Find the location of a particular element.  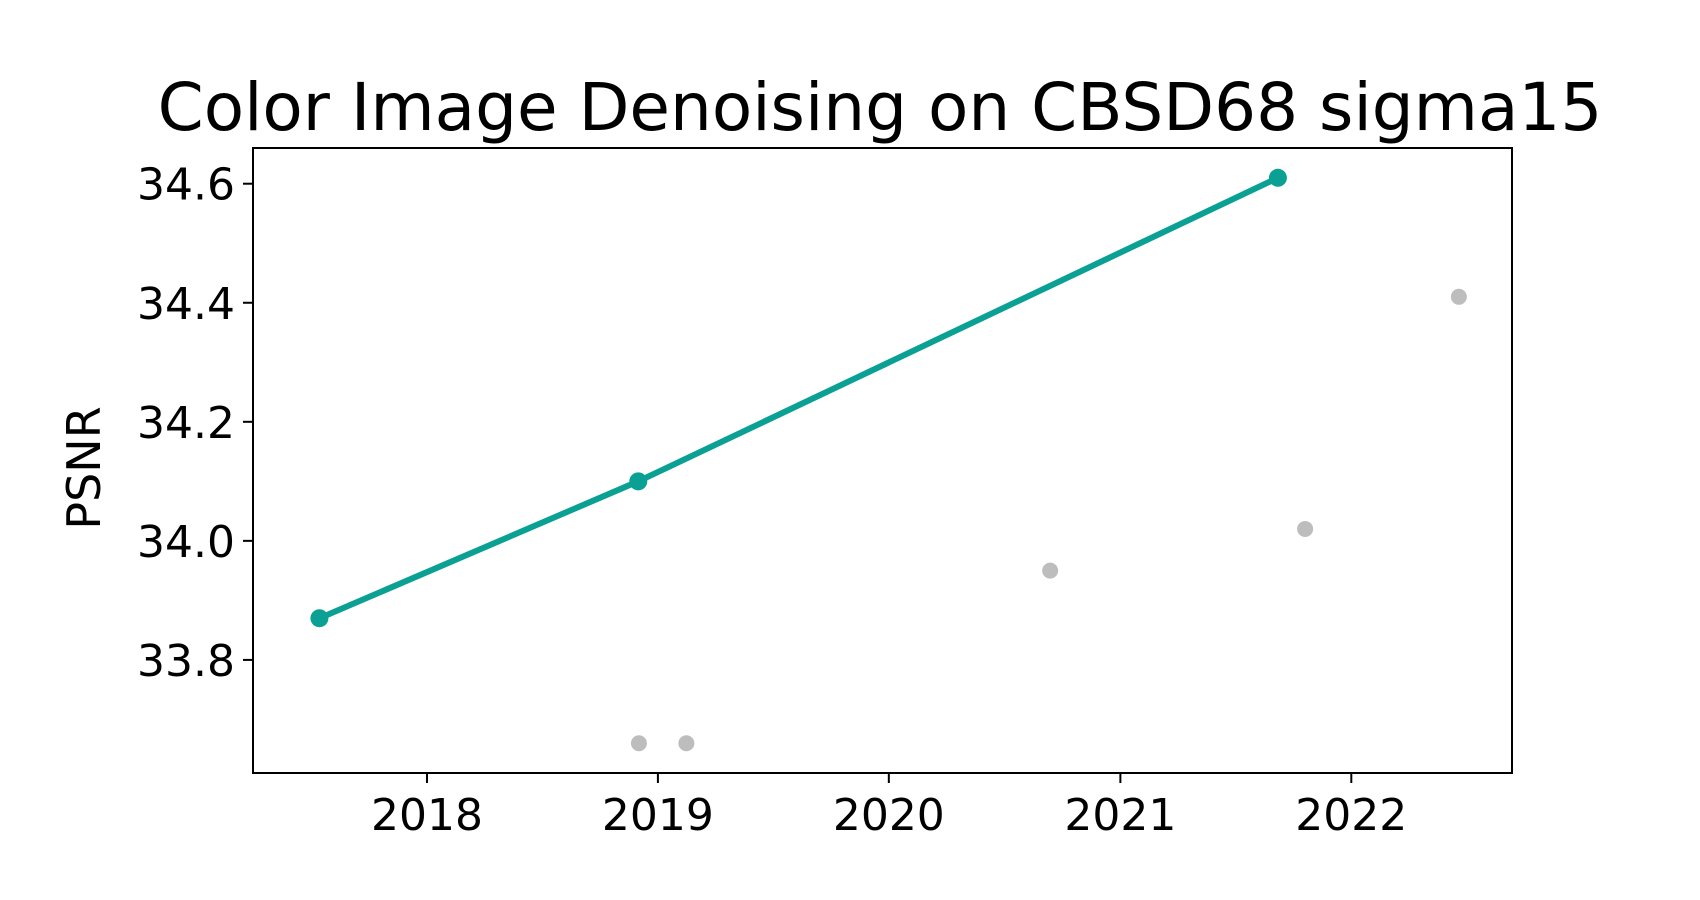

y-tick-label: 34.2 is located at coordinates (186, 423).